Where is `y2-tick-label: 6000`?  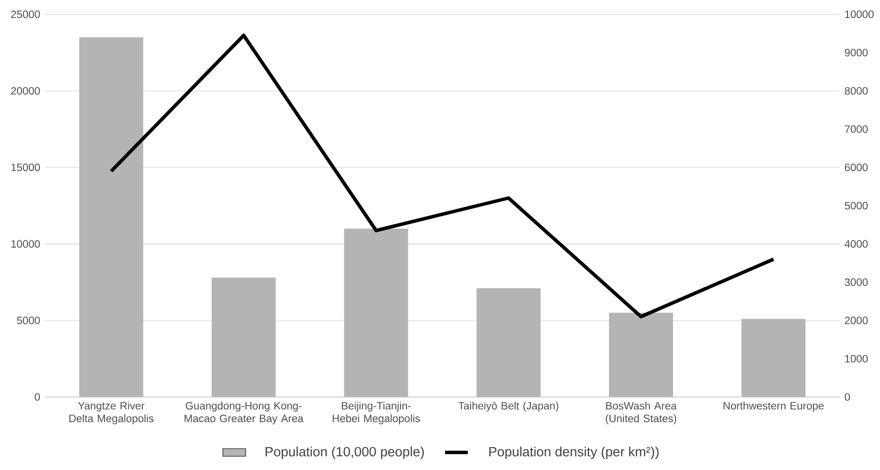 y2-tick-label: 6000 is located at coordinates (856, 168).